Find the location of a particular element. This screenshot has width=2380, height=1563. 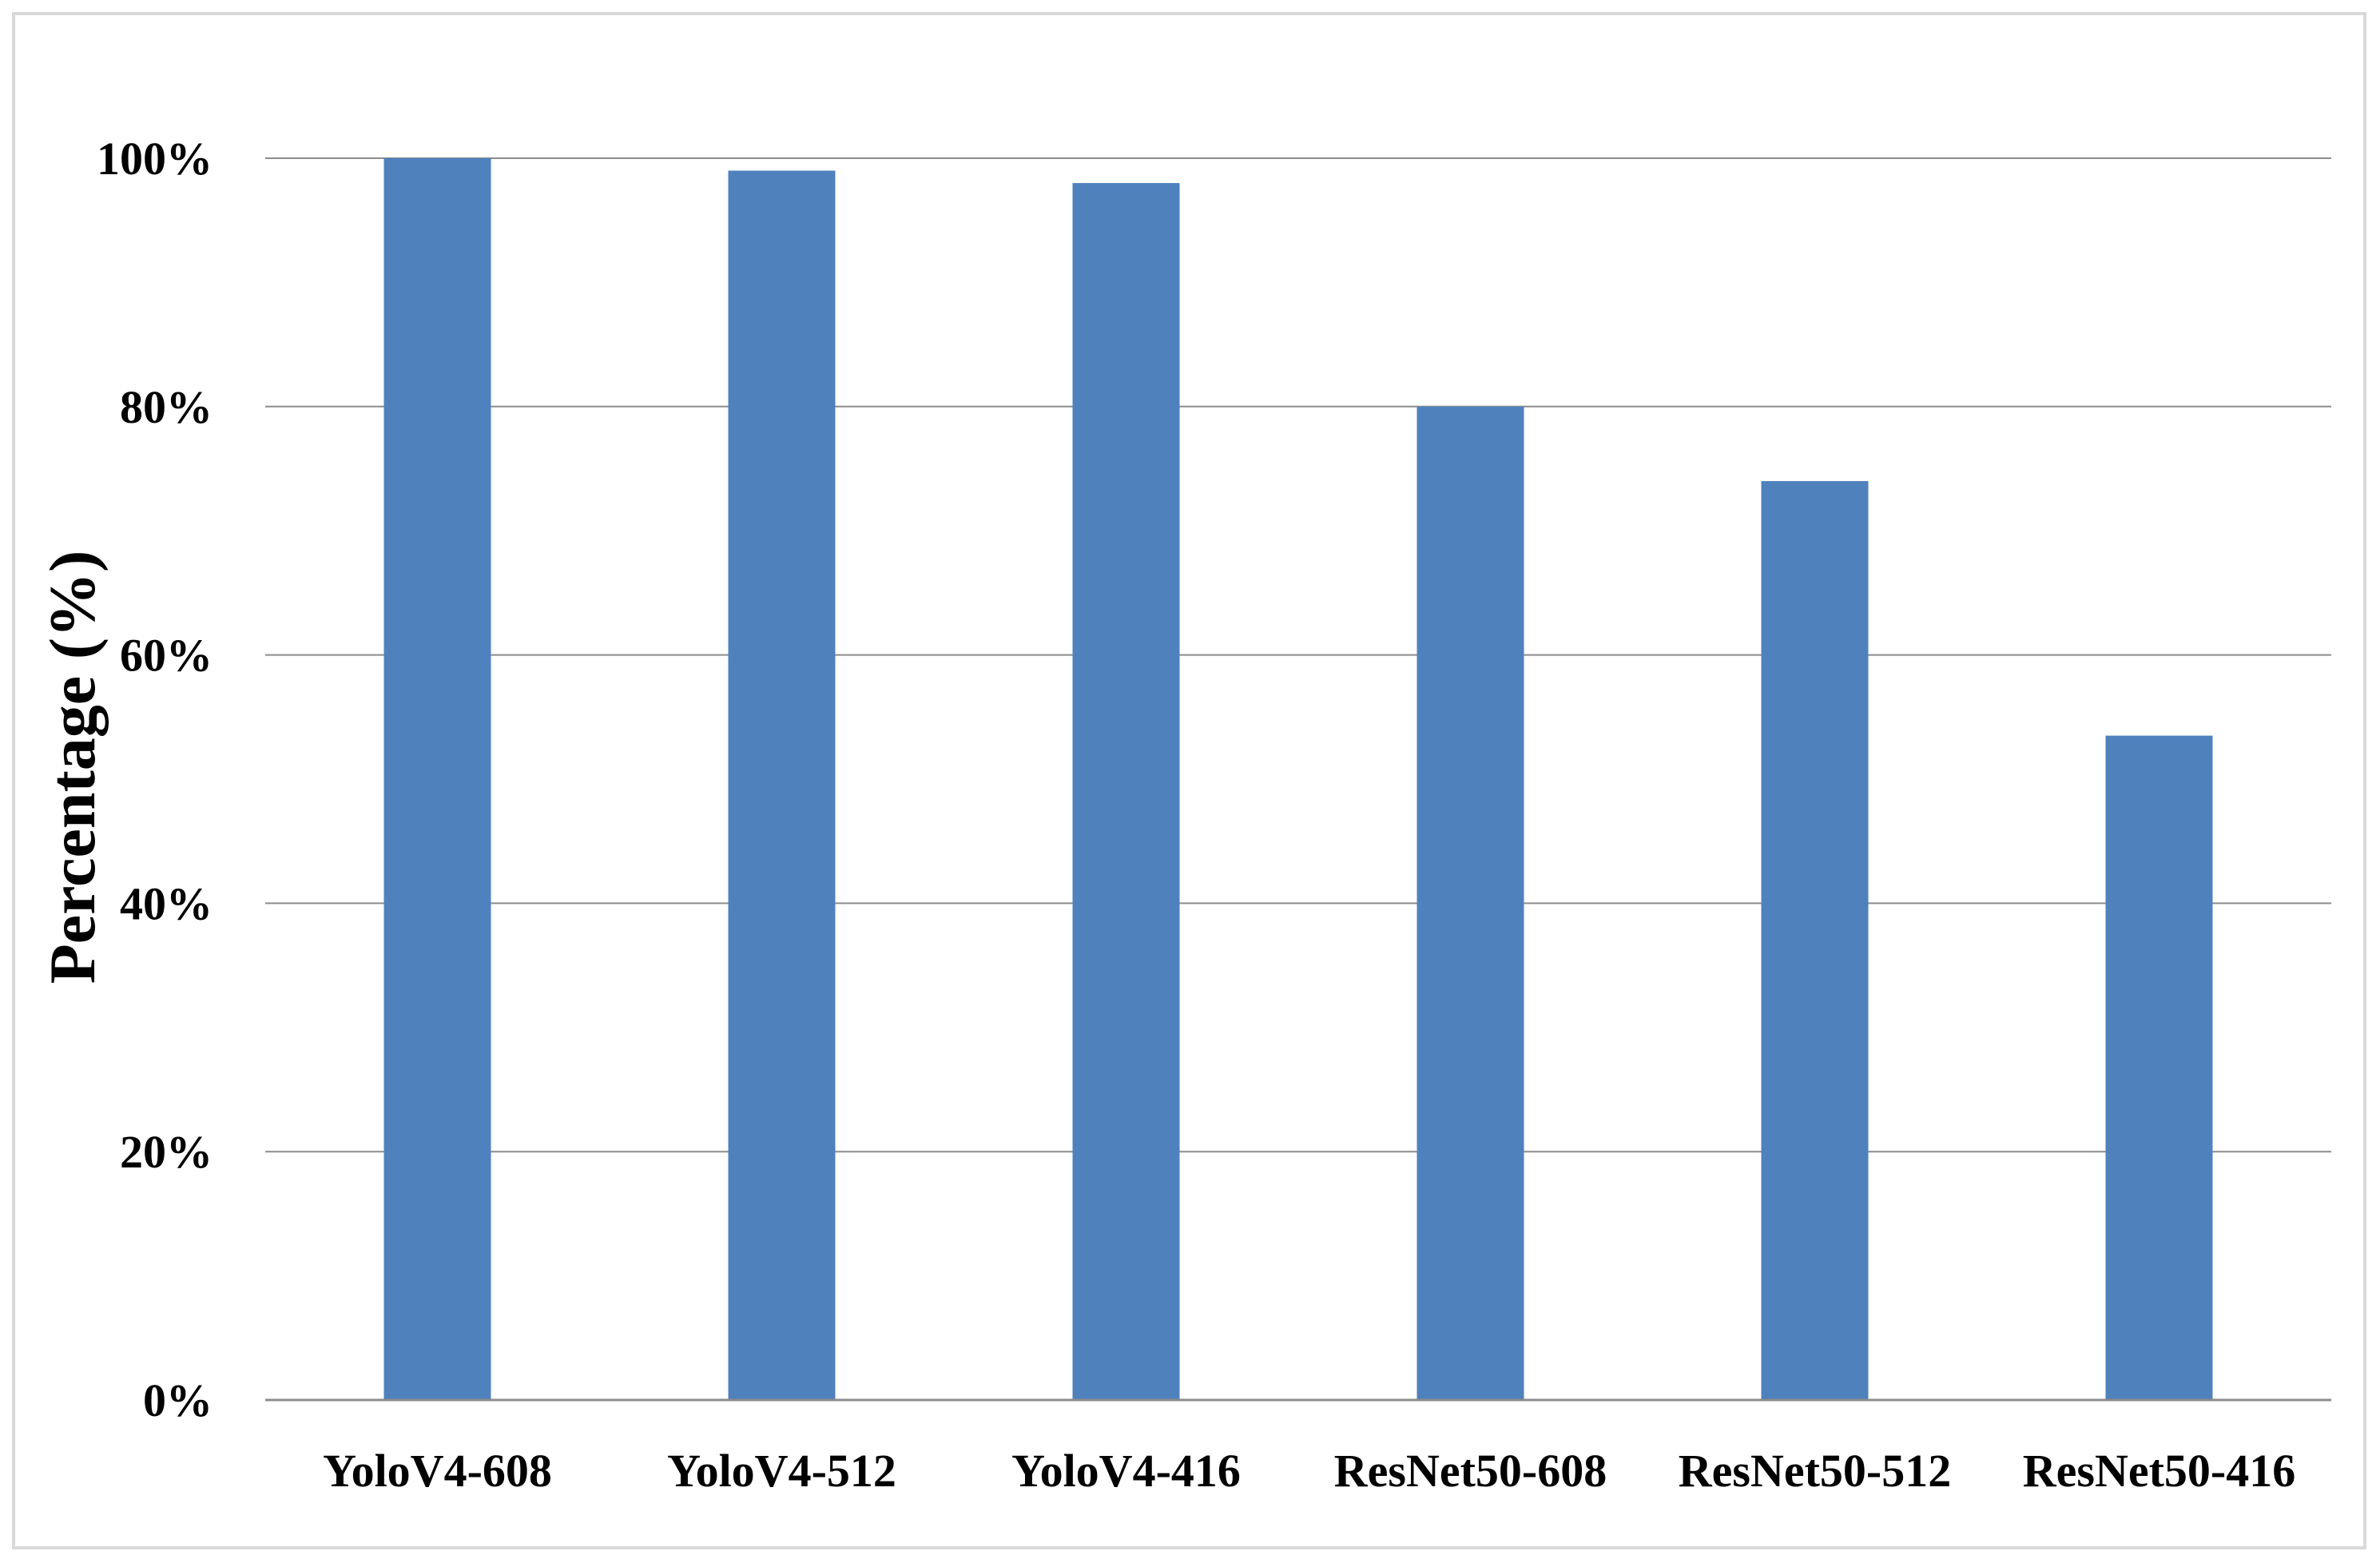

x-tick-label: YoloV4-608 is located at coordinates (437, 1471).